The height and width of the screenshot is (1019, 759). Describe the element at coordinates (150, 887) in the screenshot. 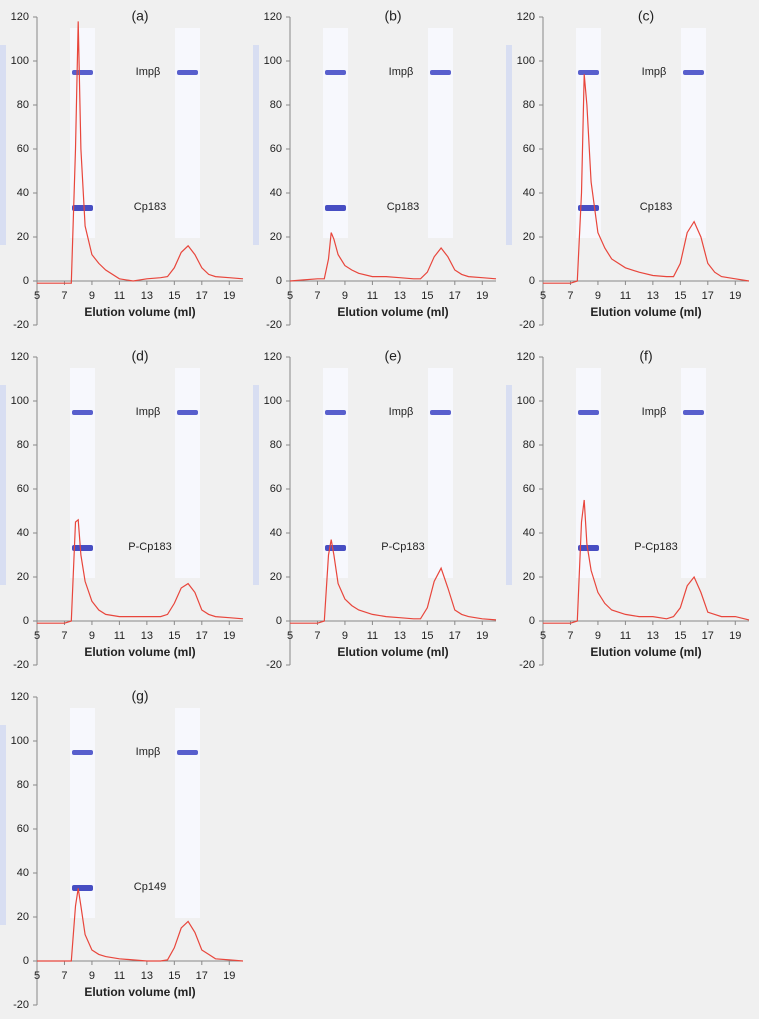

I see `annotation: Cp149` at that location.